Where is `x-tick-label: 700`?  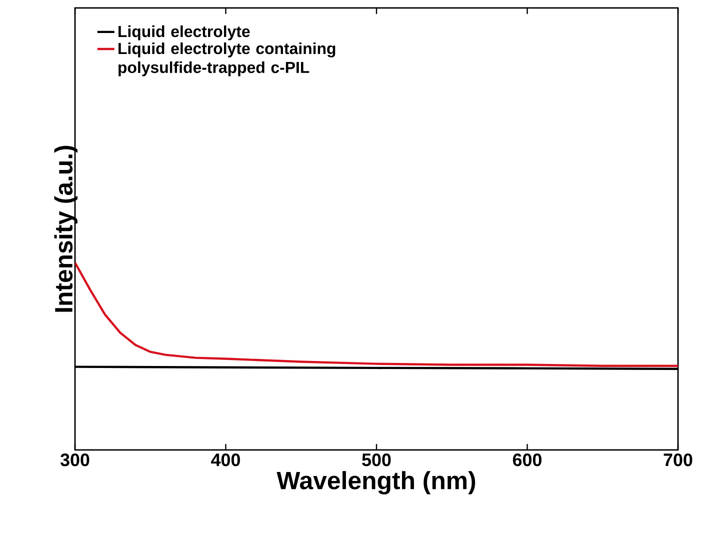 x-tick-label: 700 is located at coordinates (678, 459).